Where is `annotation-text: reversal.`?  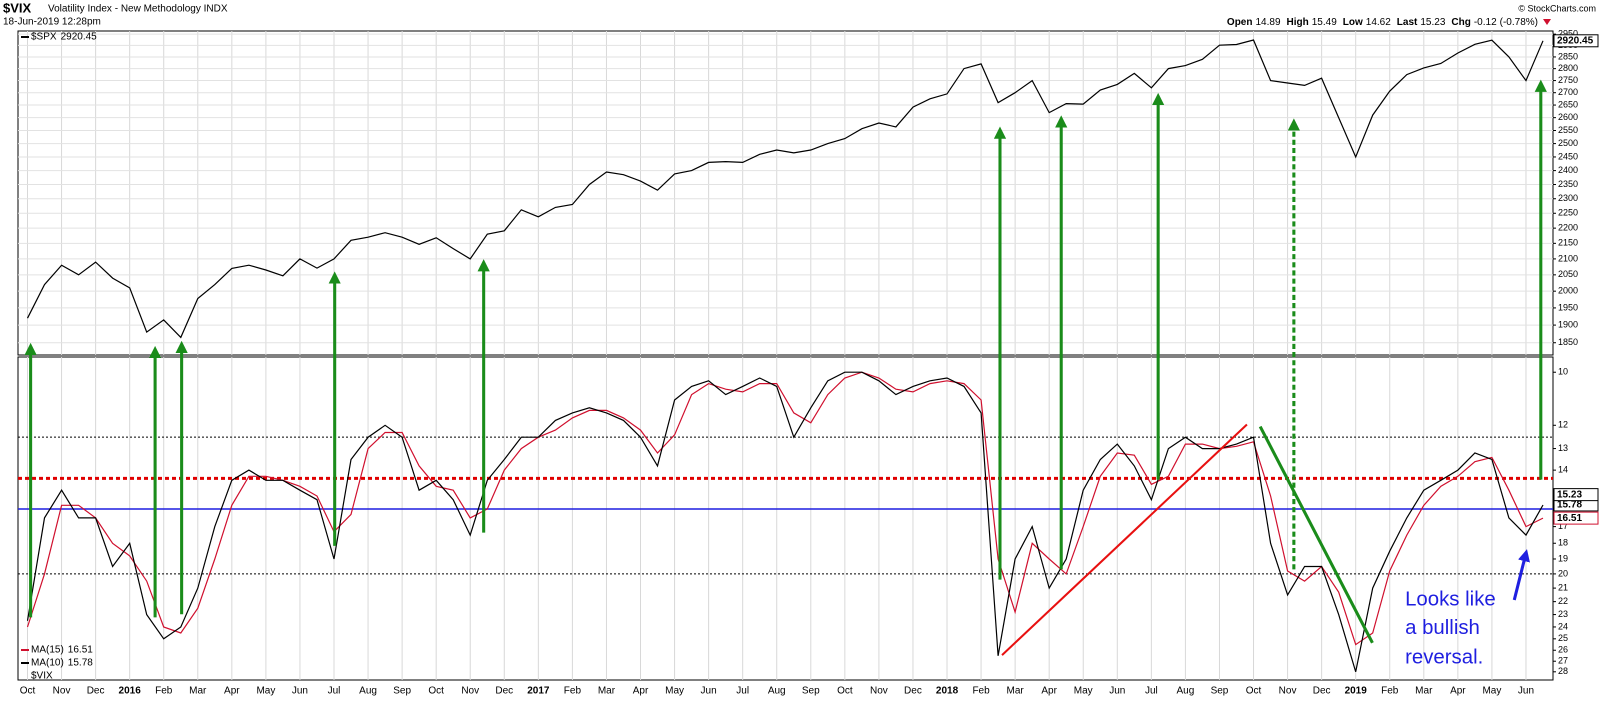 annotation-text: reversal. is located at coordinates (1444, 658).